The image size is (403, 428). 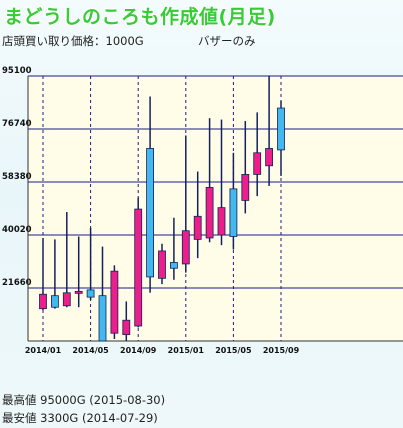 What do you see at coordinates (17, 124) in the screenshot?
I see `y-tick-label: 76740` at bounding box center [17, 124].